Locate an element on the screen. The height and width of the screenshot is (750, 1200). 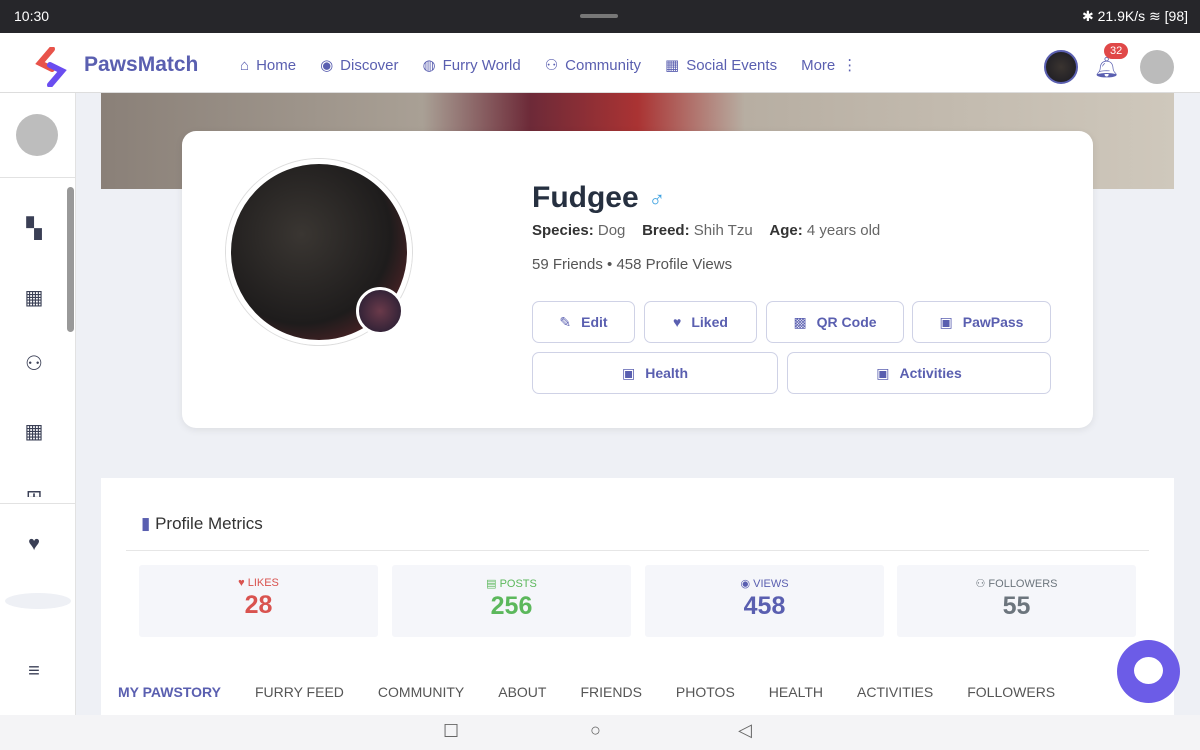
tab-my-pawstory: MY PAWSTORY is located at coordinates (169, 692).